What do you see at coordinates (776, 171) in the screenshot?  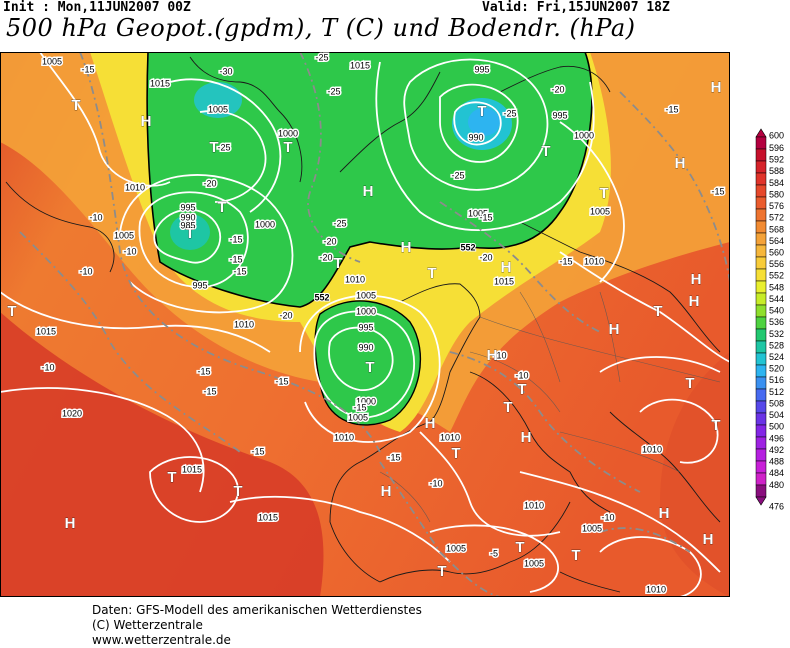 I see `legend-label: 588` at bounding box center [776, 171].